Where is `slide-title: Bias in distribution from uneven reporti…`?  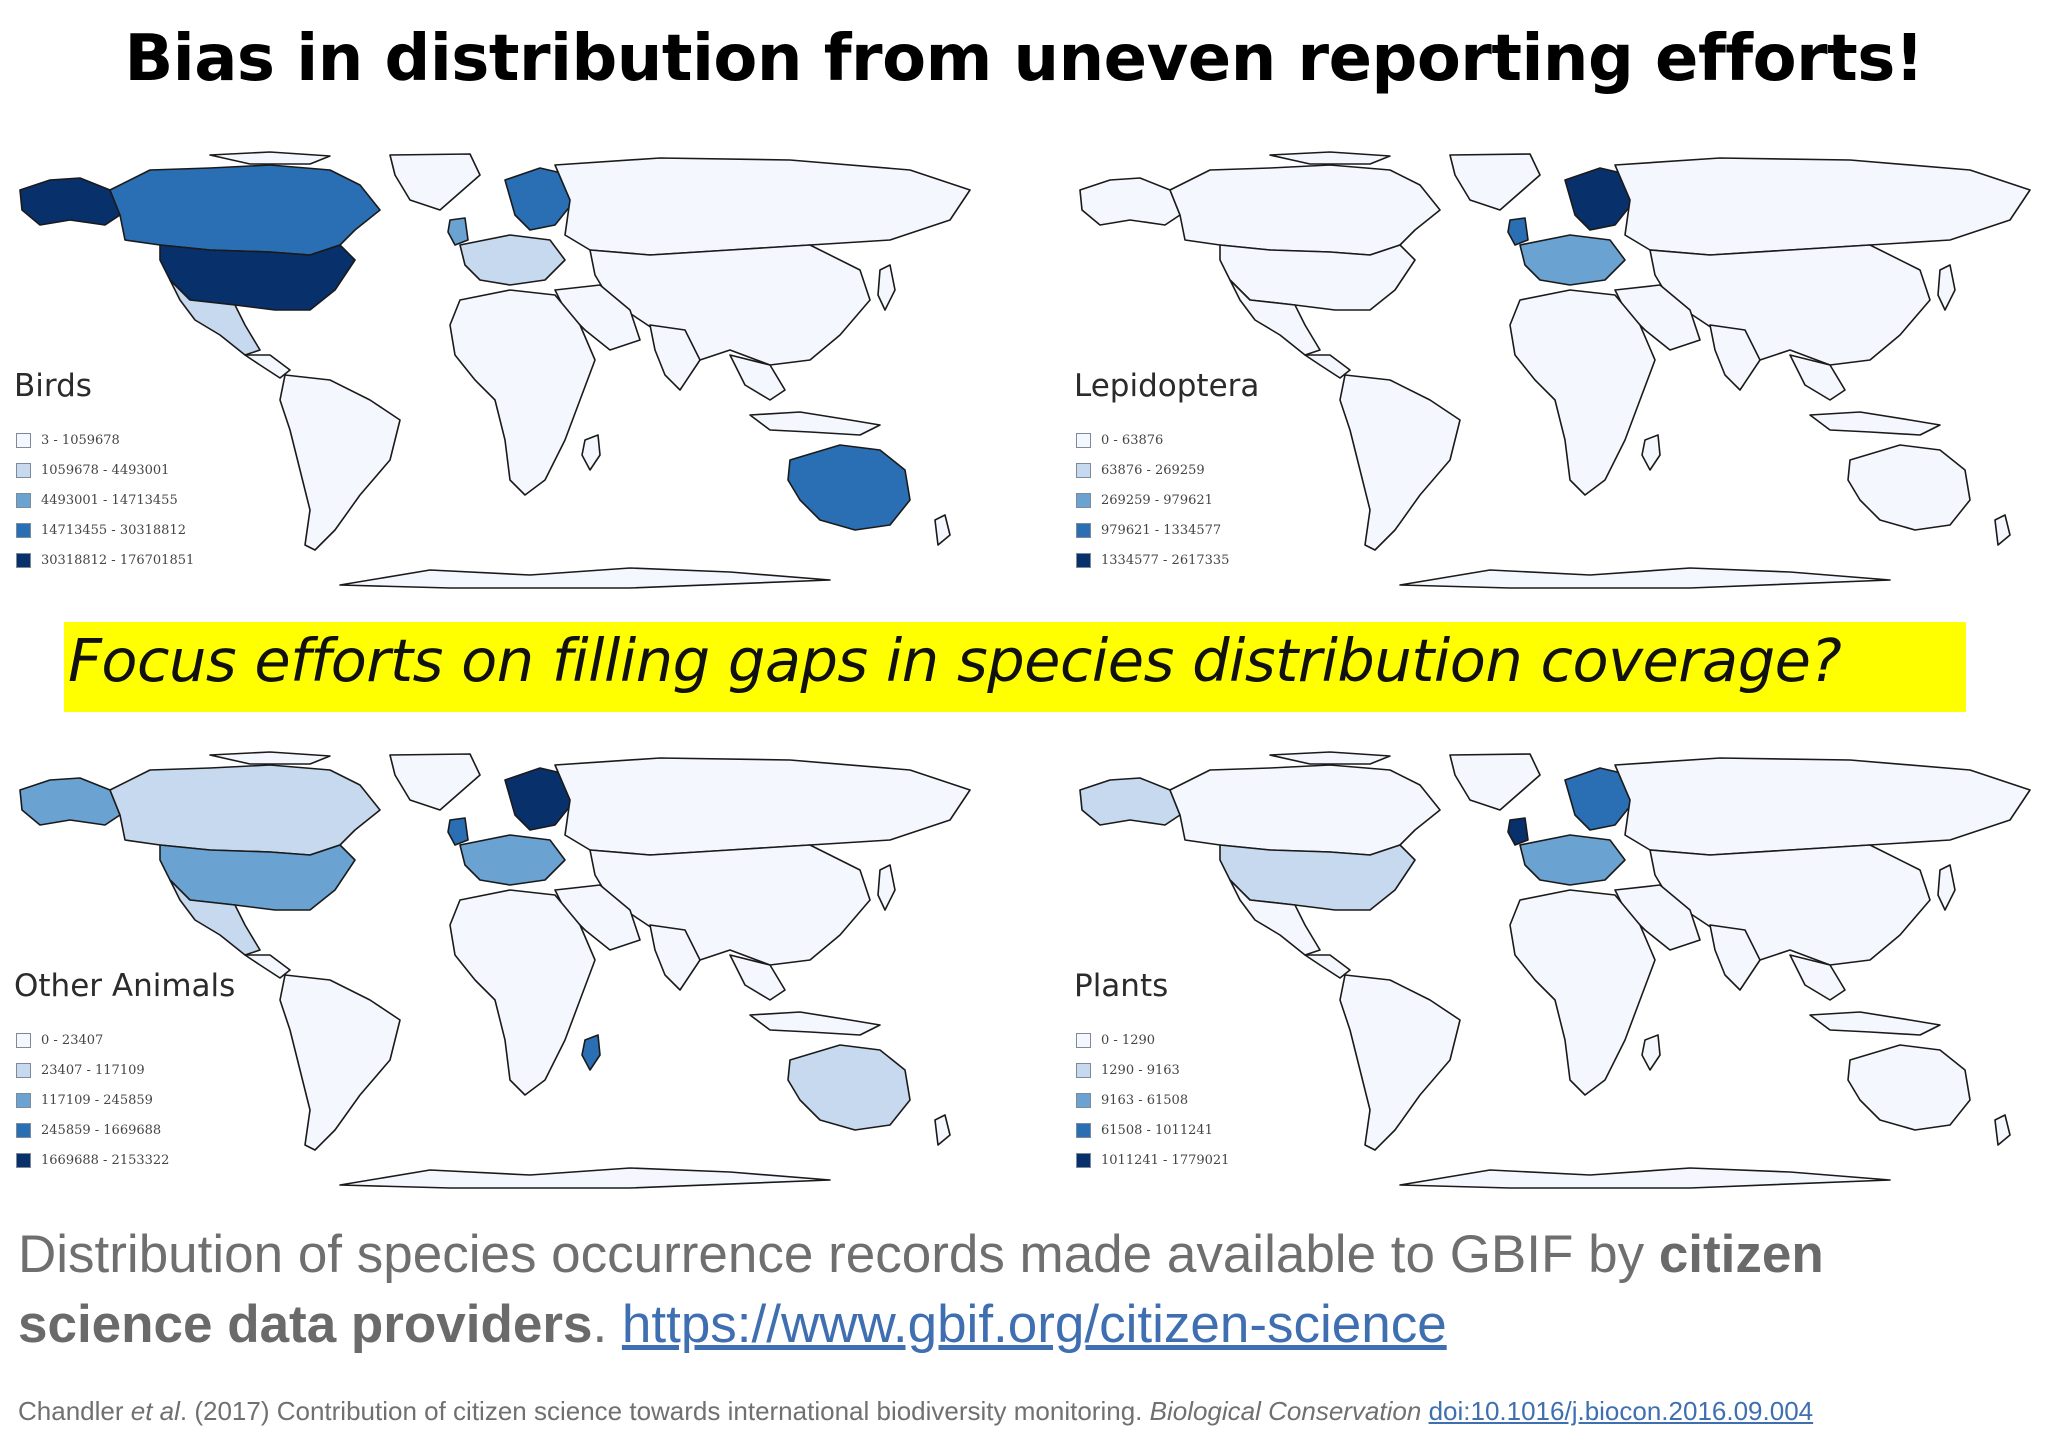
slide-title: Bias in distribution from uneven reporti… is located at coordinates (1024, 59).